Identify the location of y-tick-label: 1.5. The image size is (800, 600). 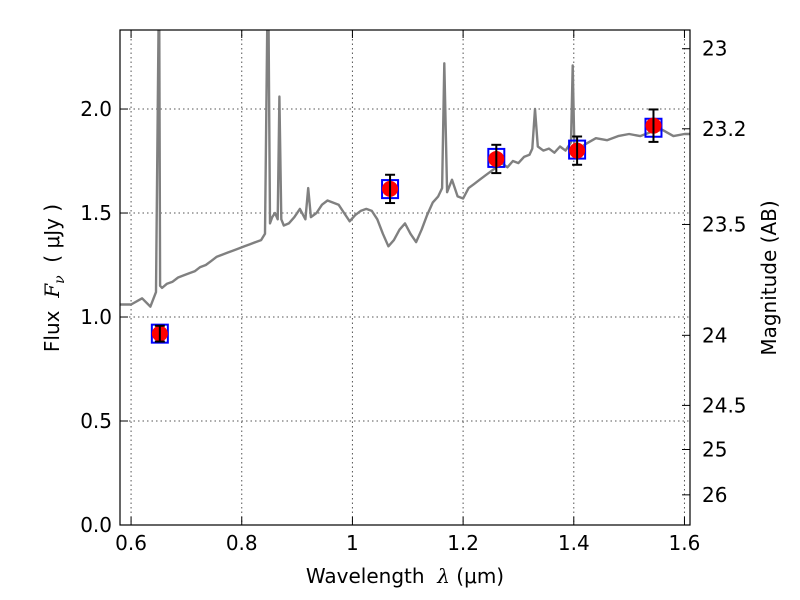
(96, 213).